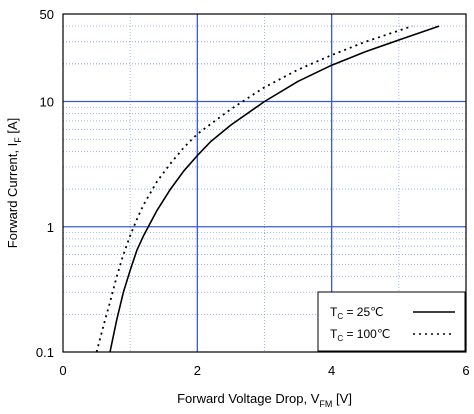  What do you see at coordinates (248, 398) in the screenshot?
I see `x-axis-title-main: Forward Voltage Drop, V` at bounding box center [248, 398].